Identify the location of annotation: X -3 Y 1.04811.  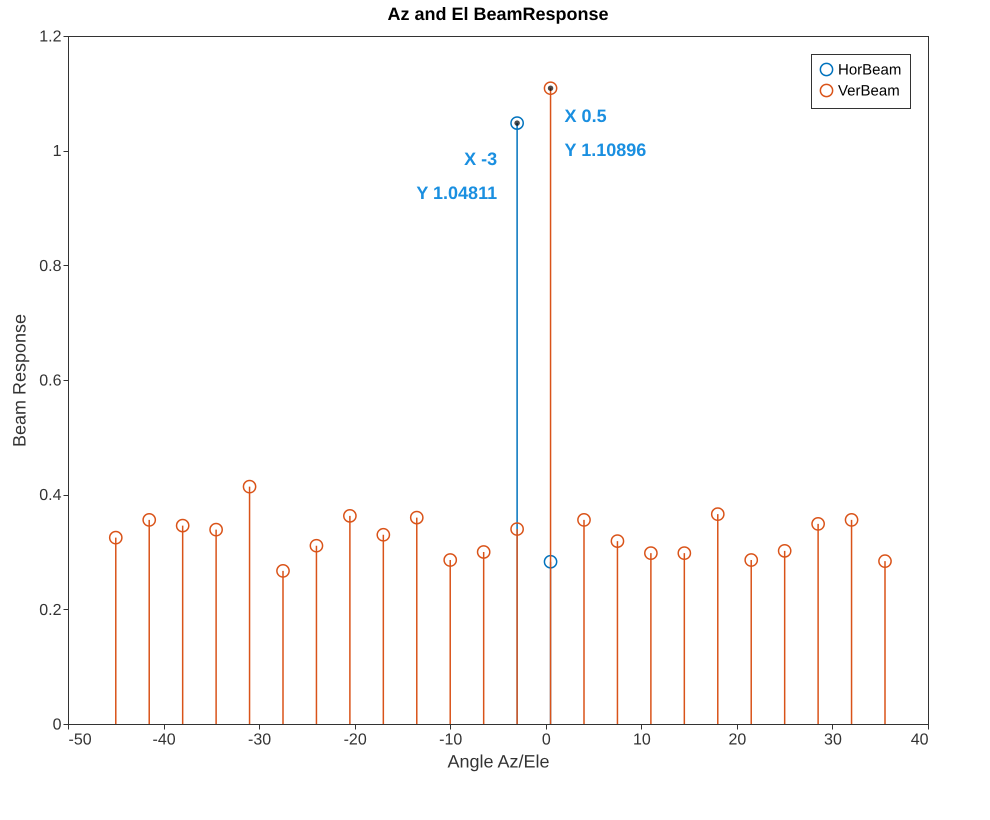
(457, 176).